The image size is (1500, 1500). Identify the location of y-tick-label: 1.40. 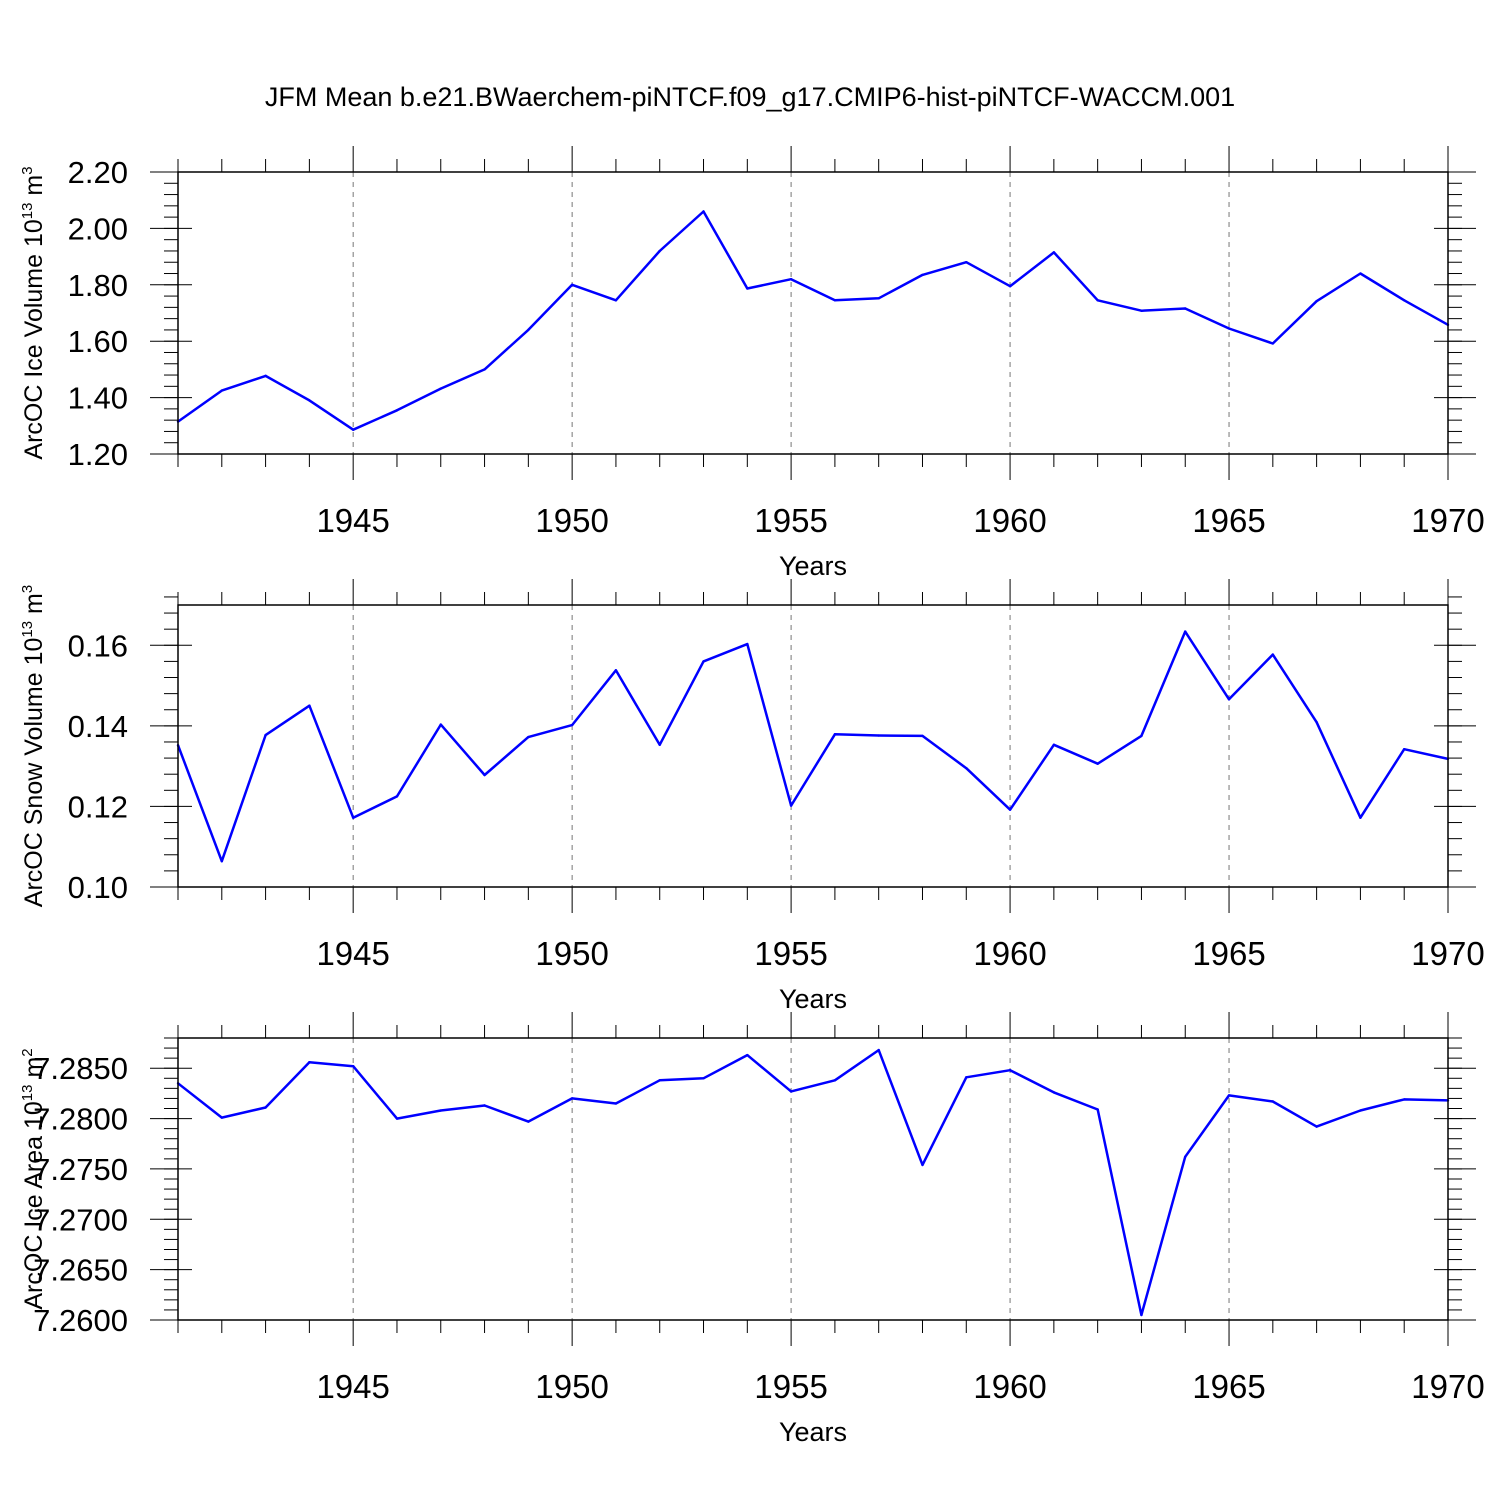
(98, 398).